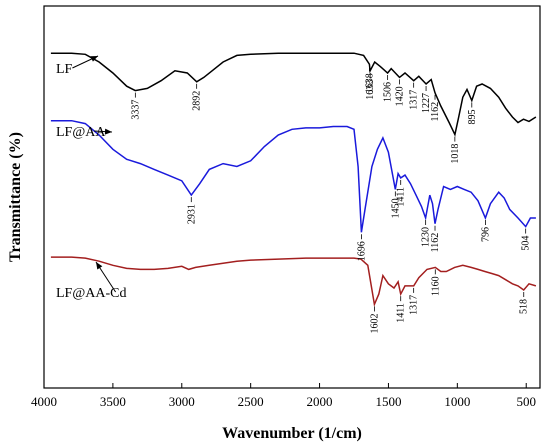 This screenshot has width=550, height=448. Describe the element at coordinates (524, 306) in the screenshot. I see `peak-label-lf-aa-cd-518: 518` at that location.